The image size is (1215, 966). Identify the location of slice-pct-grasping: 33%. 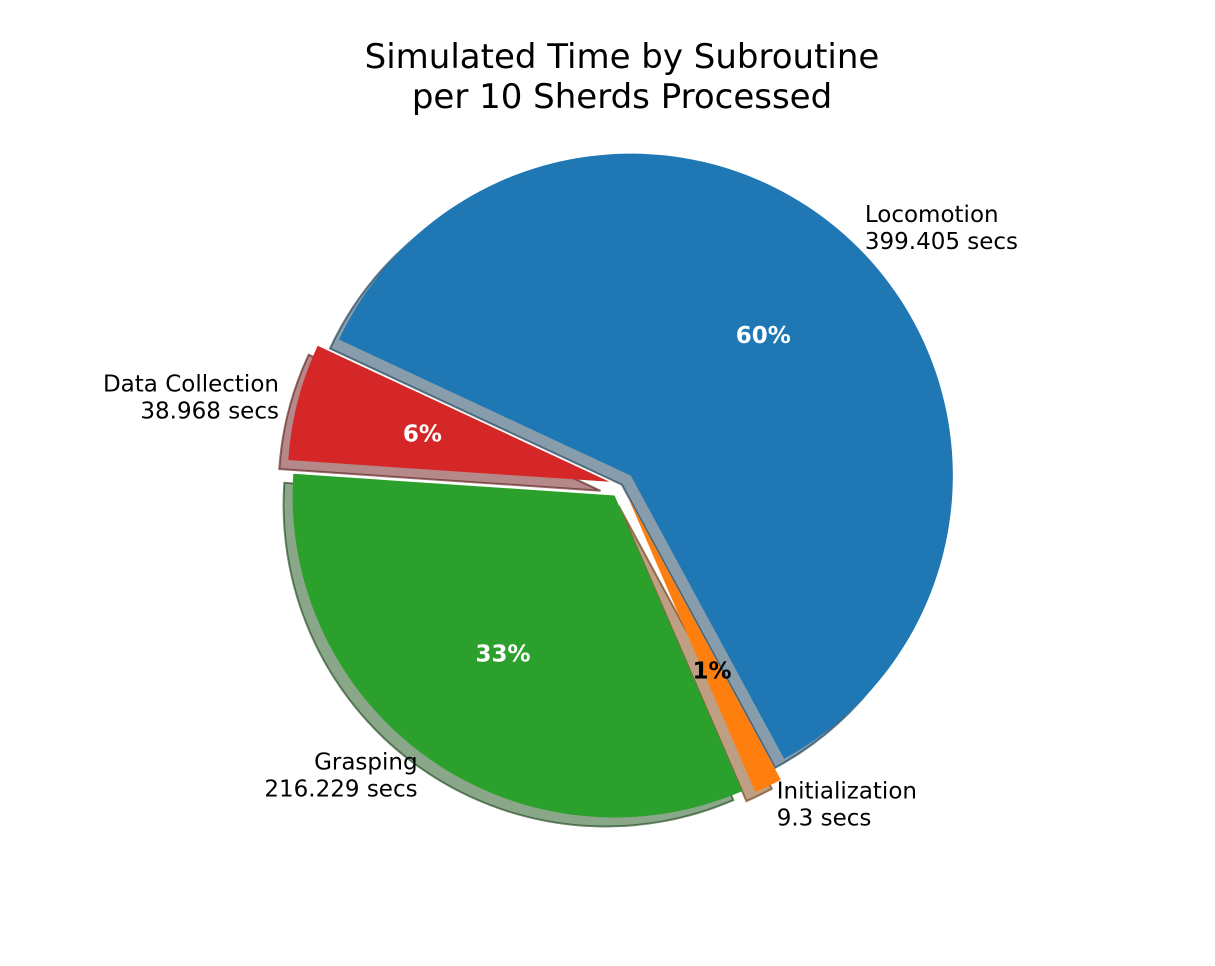
(503, 654).